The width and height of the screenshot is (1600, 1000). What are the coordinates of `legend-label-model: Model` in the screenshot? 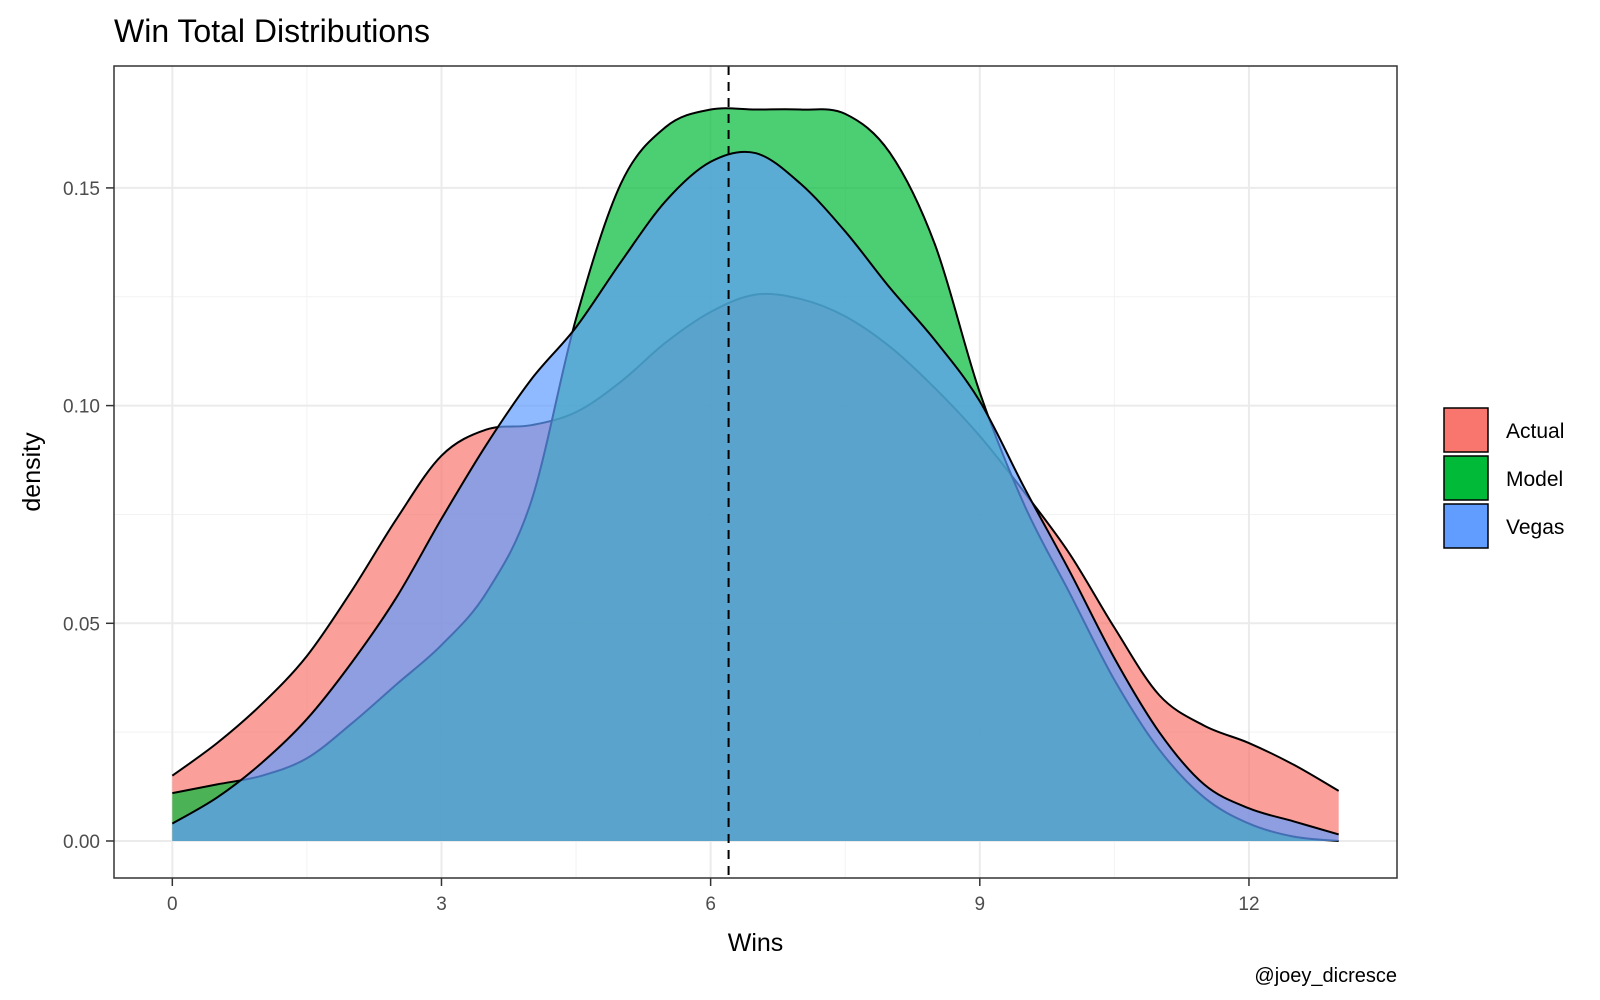 It's located at (1534, 479).